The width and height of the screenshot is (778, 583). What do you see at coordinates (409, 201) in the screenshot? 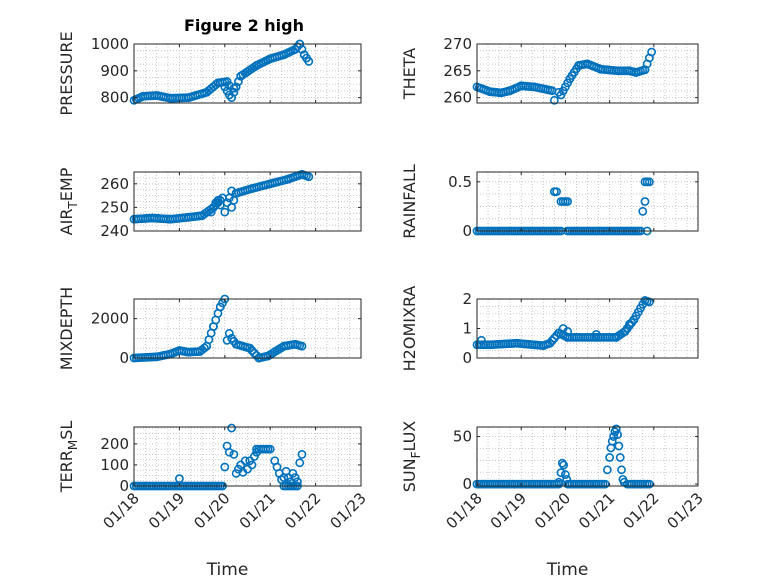
I see `y-axis-label: RAINFALL` at bounding box center [409, 201].